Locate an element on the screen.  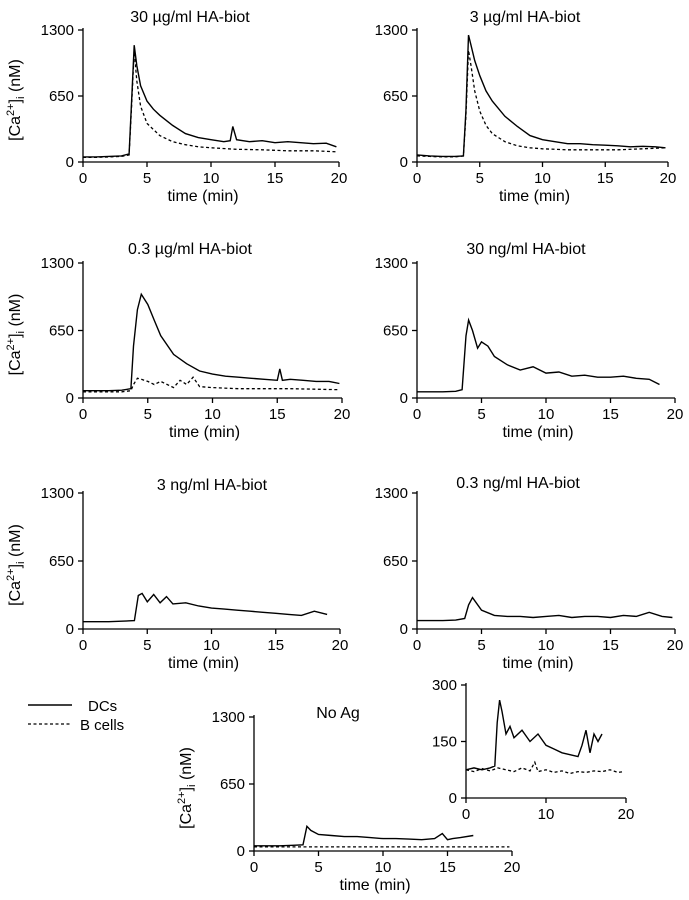
panel-title: No Ag is located at coordinates (338, 713).